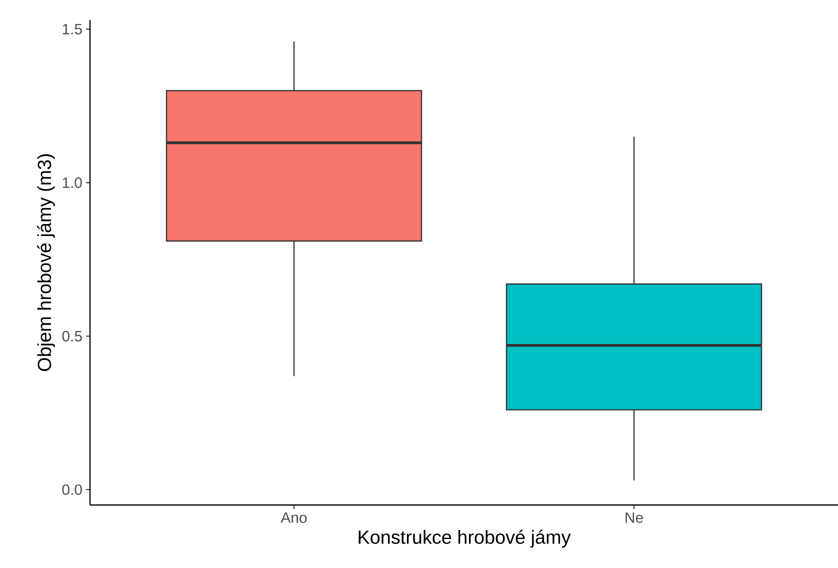  I want to click on x-tick-label: Ne, so click(634, 517).